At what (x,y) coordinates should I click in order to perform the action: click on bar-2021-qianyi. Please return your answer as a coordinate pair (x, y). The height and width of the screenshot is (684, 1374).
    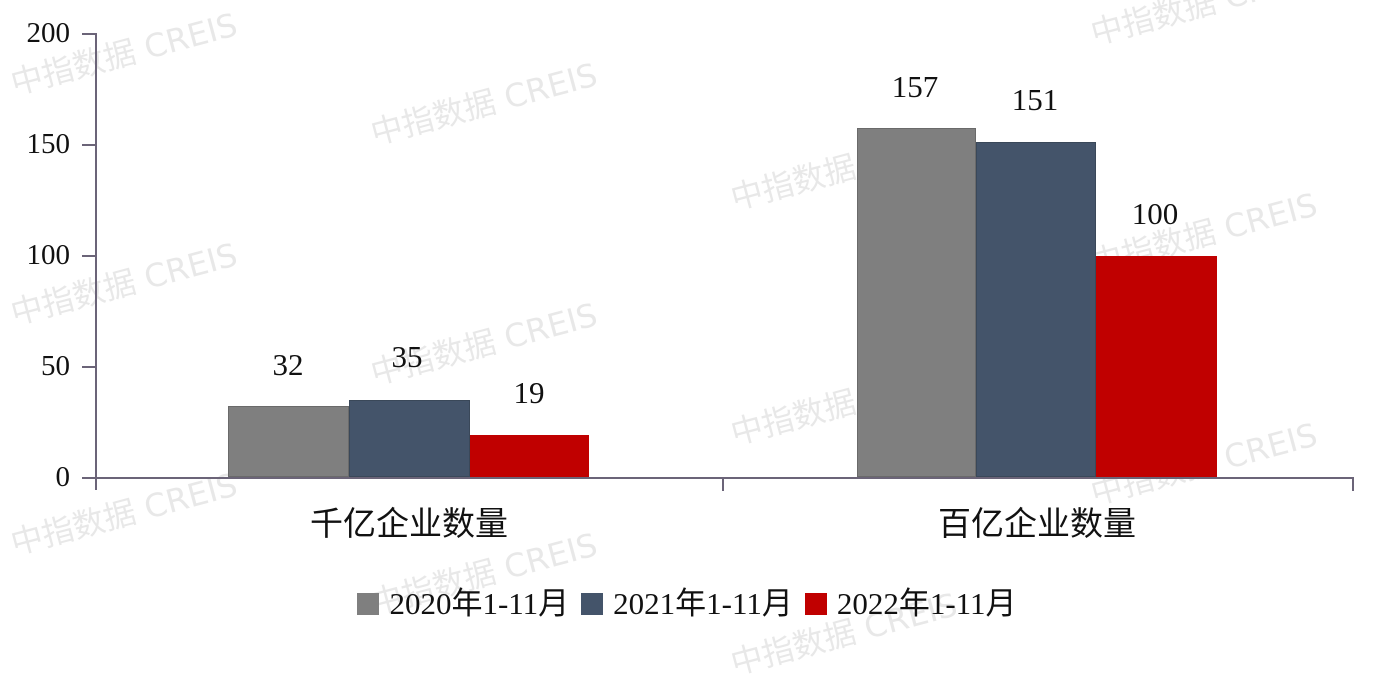
    Looking at the image, I should click on (409, 438).